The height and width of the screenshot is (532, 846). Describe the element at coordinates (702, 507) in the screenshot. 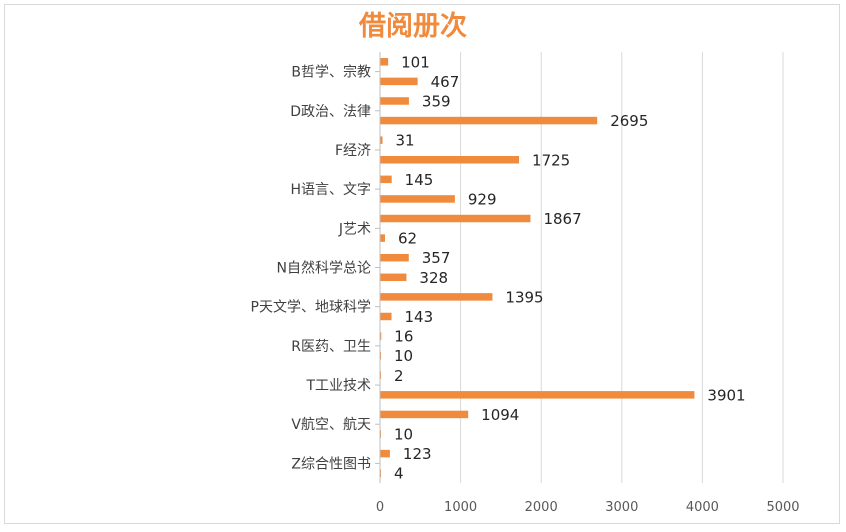

I see `x-tick-label: 4000` at that location.